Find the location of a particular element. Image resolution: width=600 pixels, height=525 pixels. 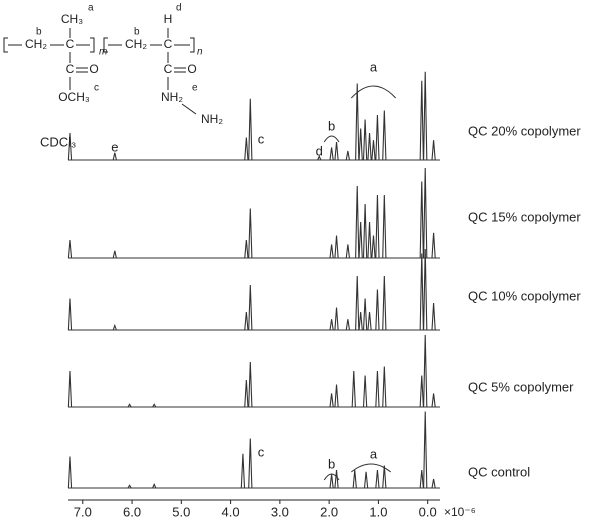

series-label: QC 15% copolymer is located at coordinates (524, 216).